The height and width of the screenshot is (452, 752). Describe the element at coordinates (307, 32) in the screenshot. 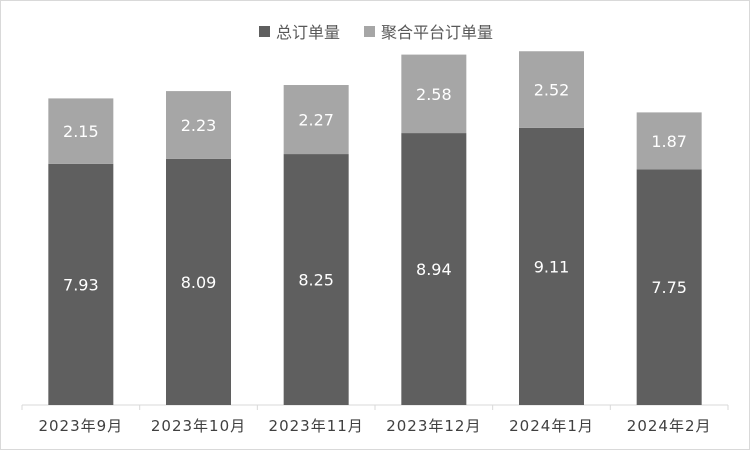

I see `legend-label-total-orders: 总订单量` at that location.